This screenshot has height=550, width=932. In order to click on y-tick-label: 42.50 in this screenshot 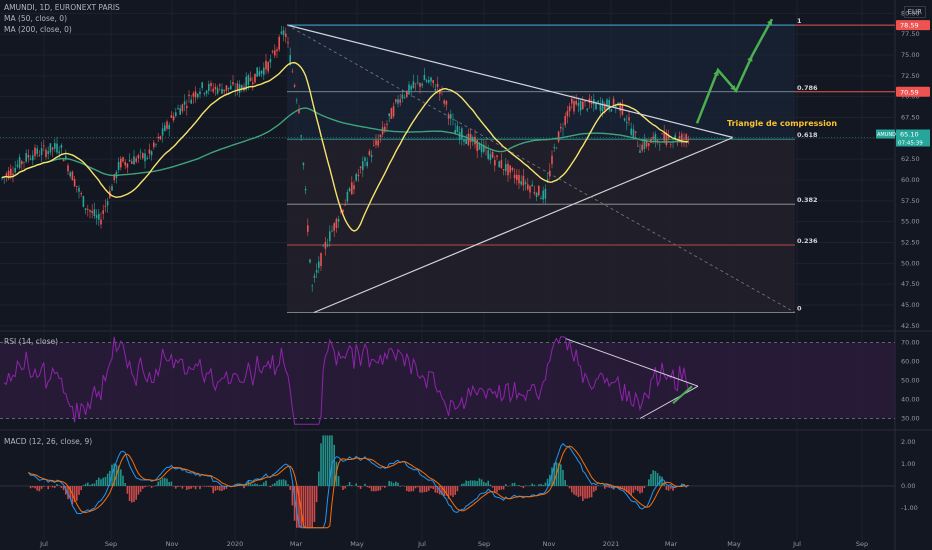, I will do `click(910, 326)`.